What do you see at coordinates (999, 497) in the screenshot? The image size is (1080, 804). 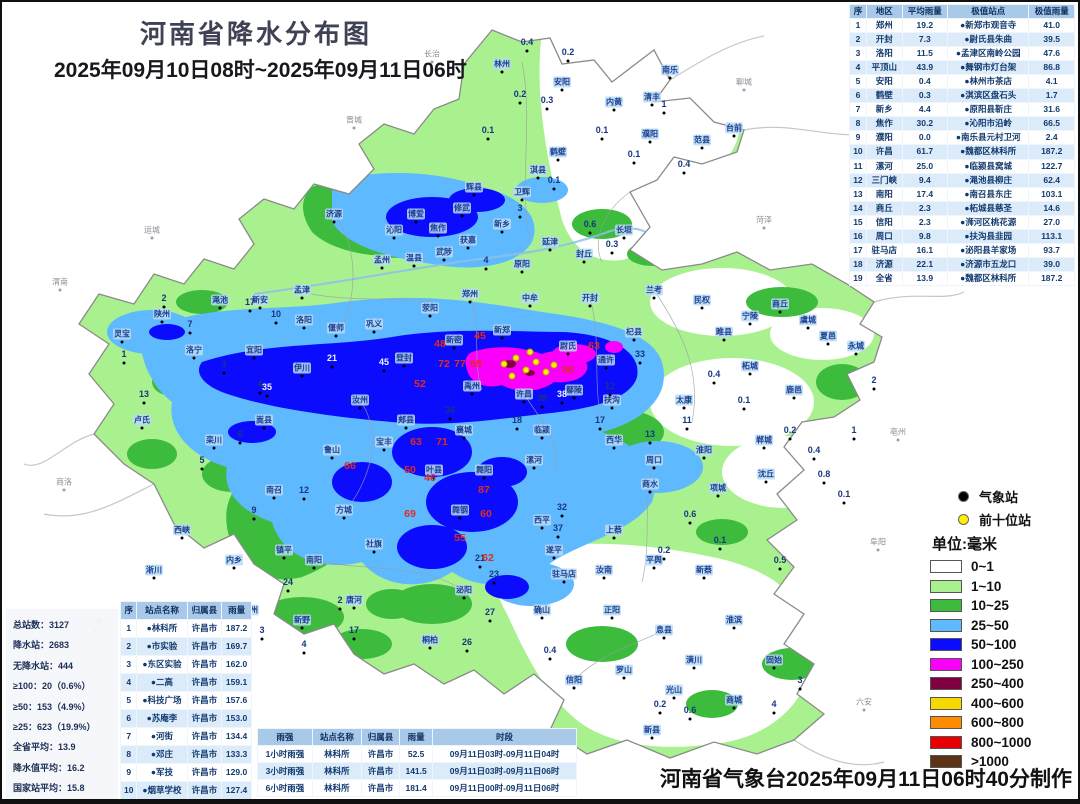 I see `legend-marker-label: 气象站` at bounding box center [999, 497].